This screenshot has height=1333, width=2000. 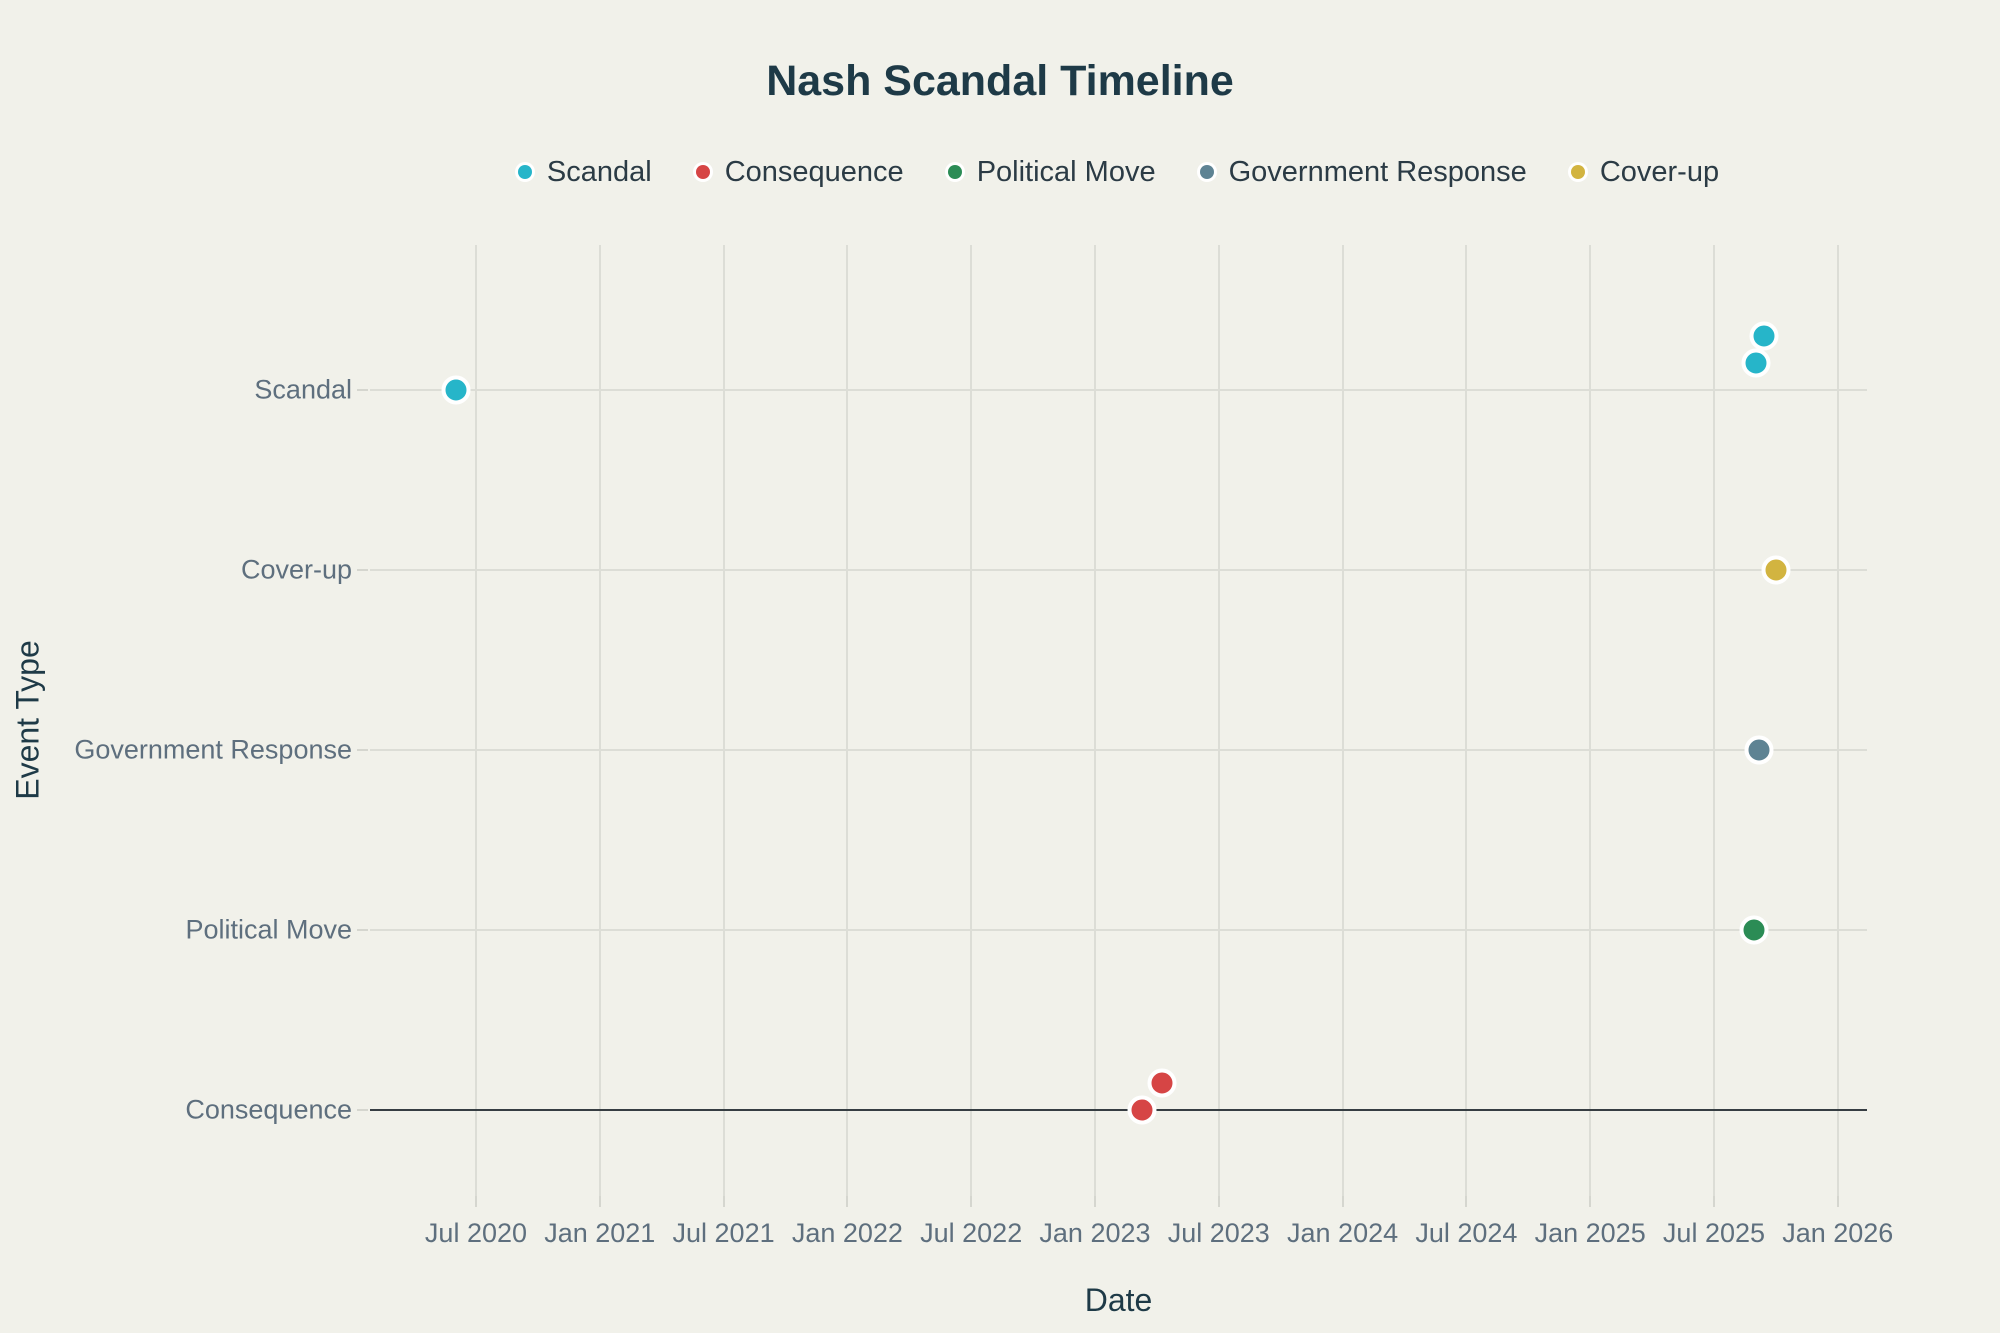 What do you see at coordinates (1118, 390) in the screenshot?
I see `y-gridline-scandal` at bounding box center [1118, 390].